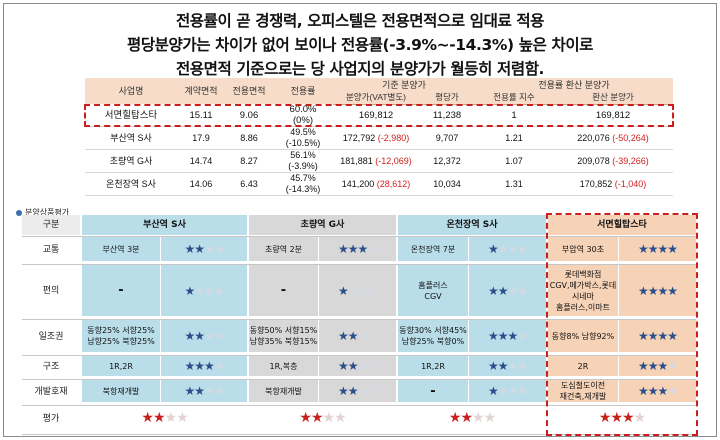 This screenshot has height=440, width=720. I want to click on cell-converted: 209,078 (-39,266), so click(613, 161).